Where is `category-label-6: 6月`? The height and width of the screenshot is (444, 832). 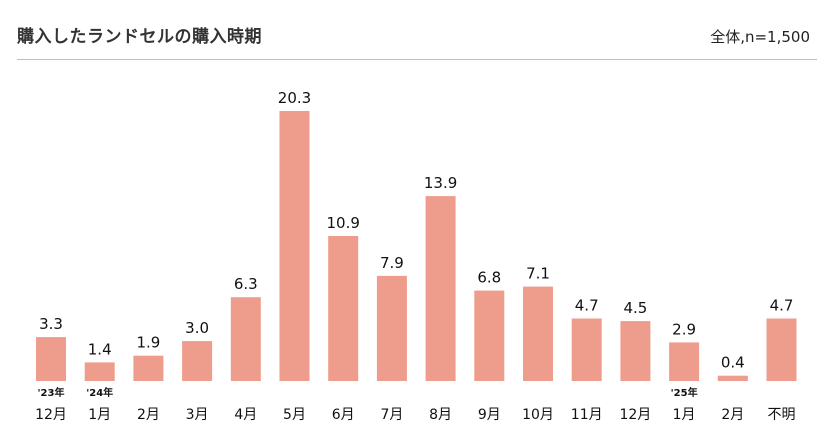 category-label-6: 6月 is located at coordinates (343, 415).